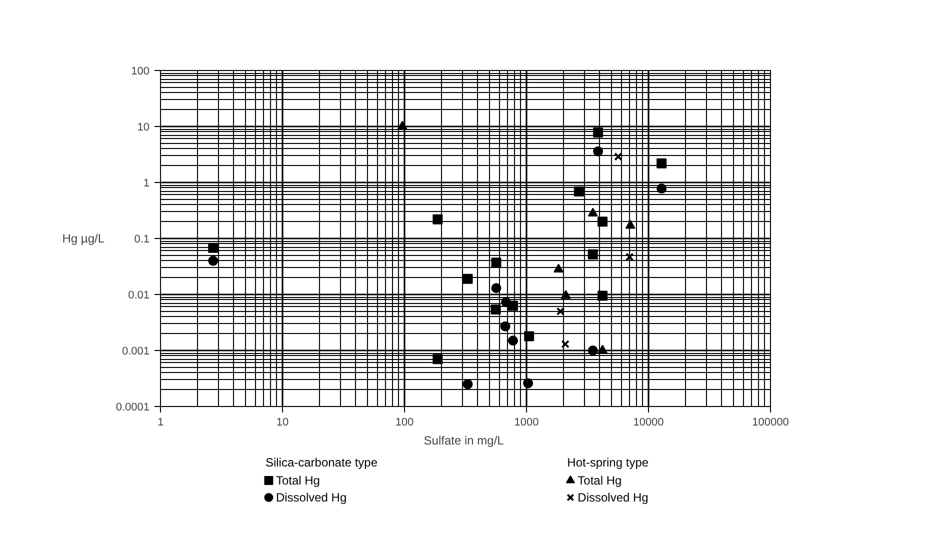 The image size is (939, 560). What do you see at coordinates (143, 128) in the screenshot?
I see `y-tick-label: 10` at bounding box center [143, 128].